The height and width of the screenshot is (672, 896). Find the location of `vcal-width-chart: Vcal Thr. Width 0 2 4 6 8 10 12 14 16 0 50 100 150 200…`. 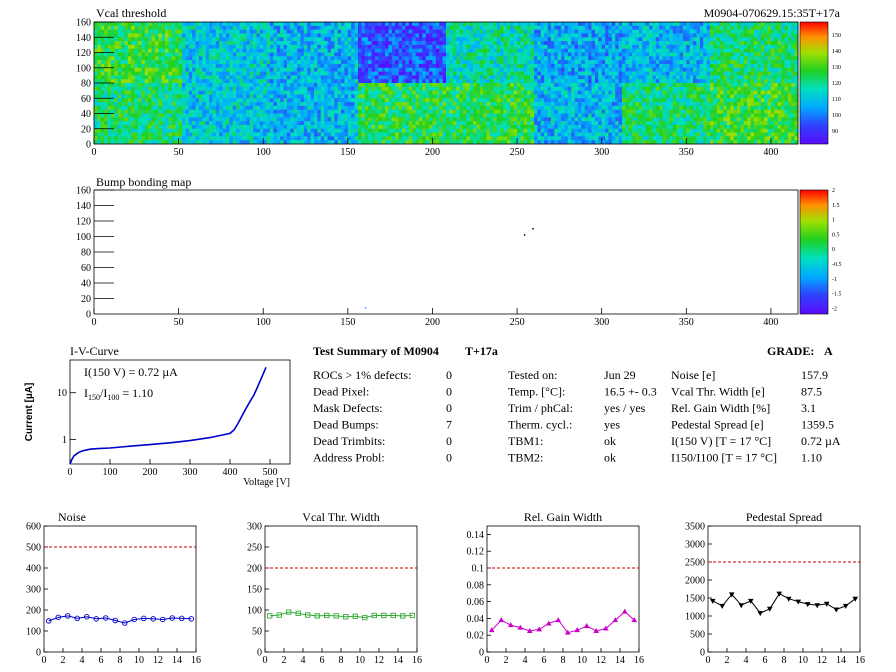

vcal-width-chart: Vcal Thr. Width 0 2 4 6 8 10 12 14 16 0 50 100 150 200… is located at coordinates (334, 588).